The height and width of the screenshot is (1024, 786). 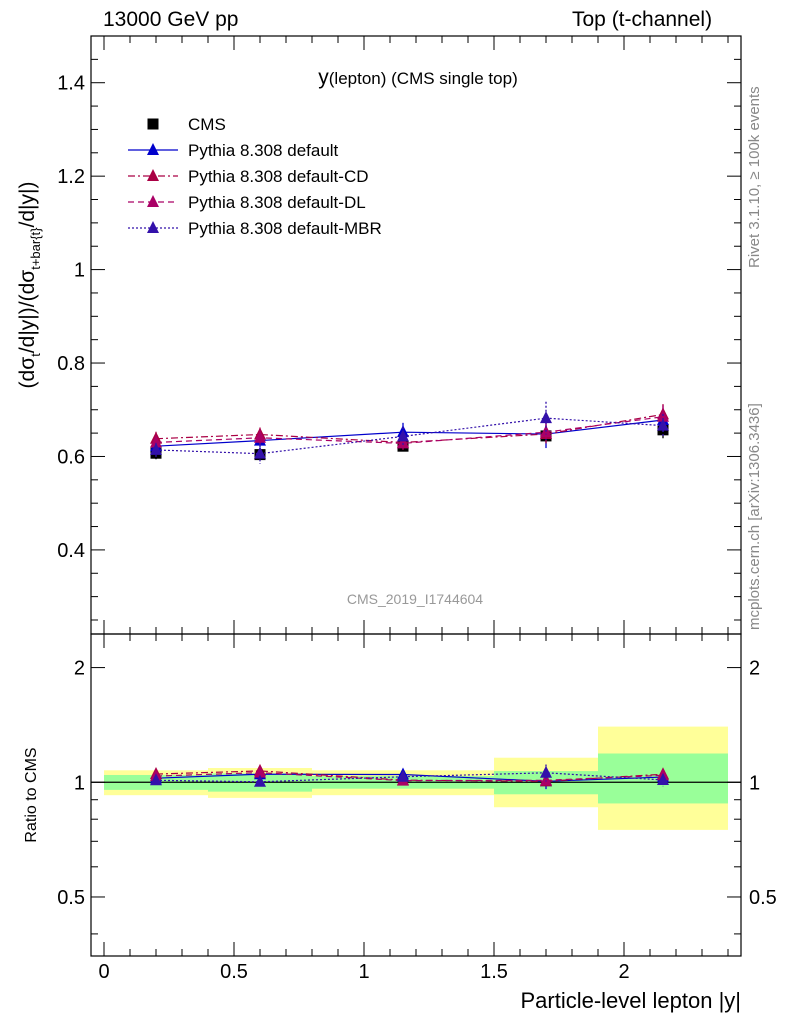 I want to click on x-axis-label: Particle-level lepton |y|, so click(x=630, y=1000).